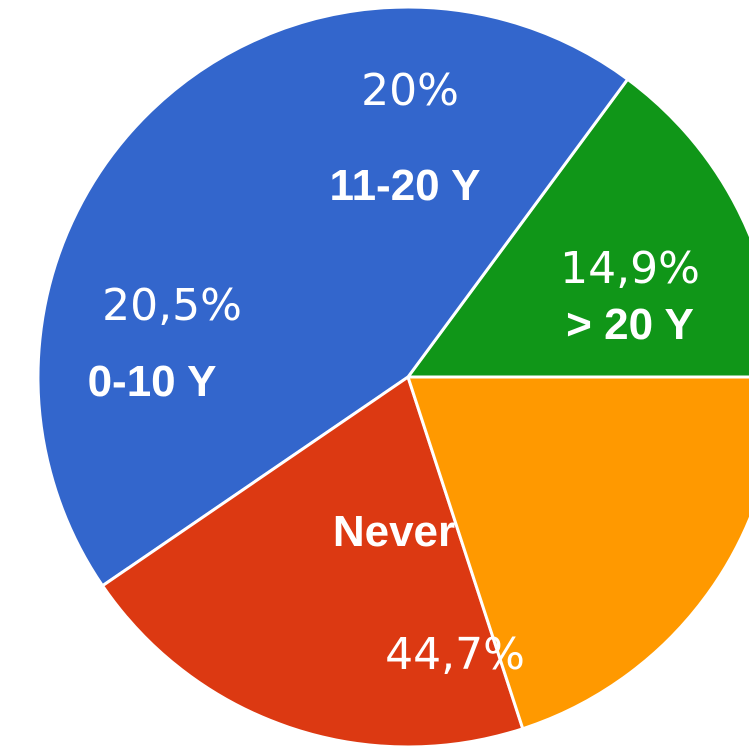  What do you see at coordinates (394, 531) in the screenshot?
I see `slice-category-label-never: Never` at bounding box center [394, 531].